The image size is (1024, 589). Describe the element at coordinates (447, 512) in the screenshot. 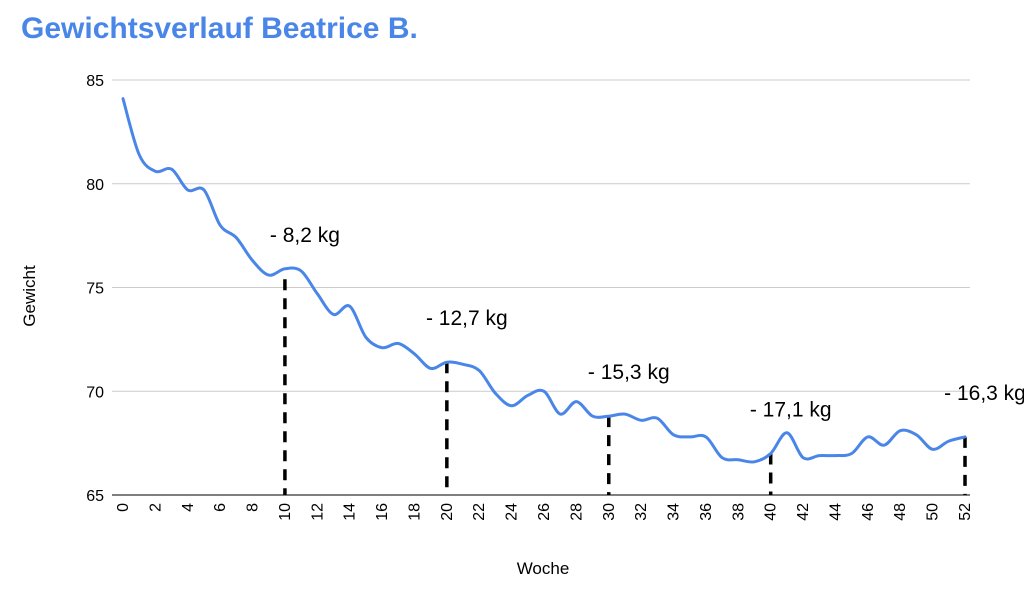

I see `x-tick-label: 20` at that location.